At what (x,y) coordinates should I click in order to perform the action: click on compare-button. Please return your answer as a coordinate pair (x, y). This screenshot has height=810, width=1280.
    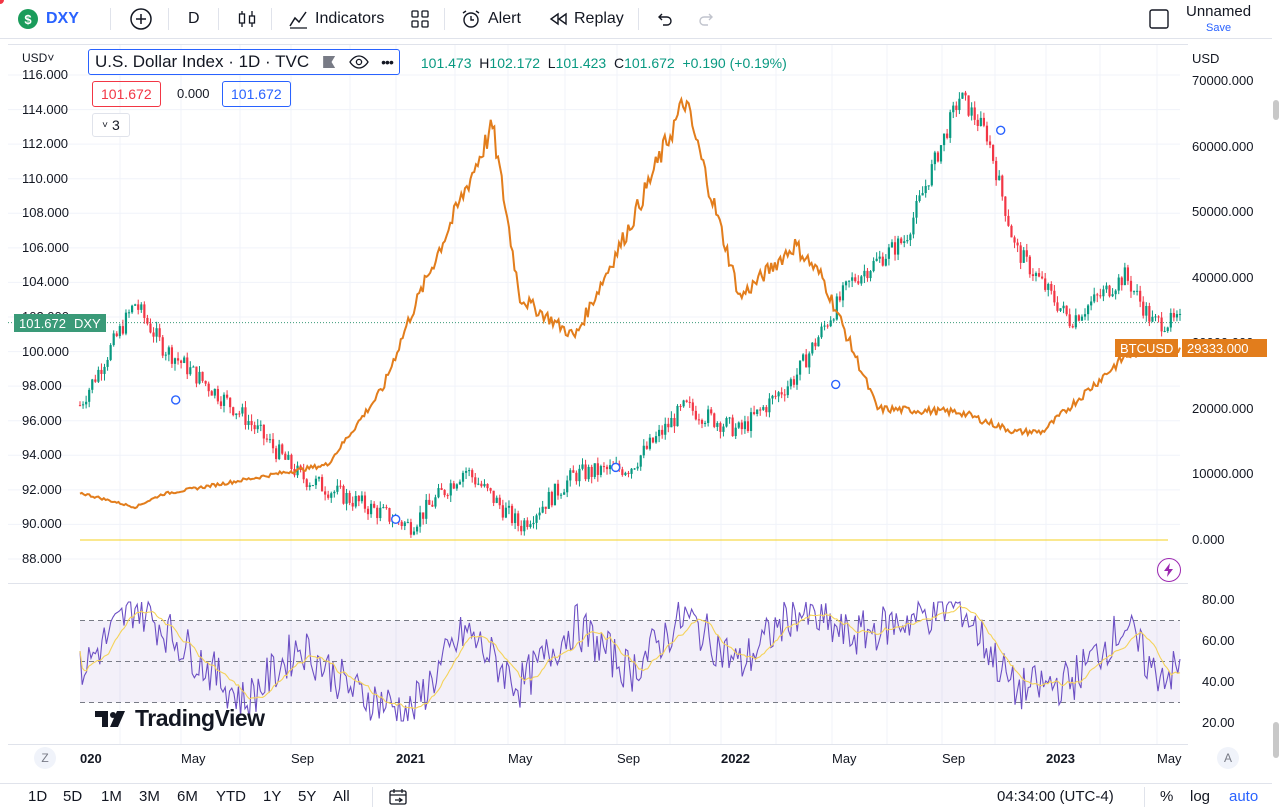
    Looking at the image, I should click on (141, 19).